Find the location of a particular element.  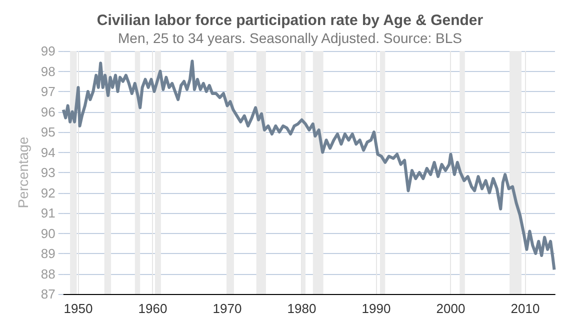

x-tick-label: 1990 is located at coordinates (376, 308).